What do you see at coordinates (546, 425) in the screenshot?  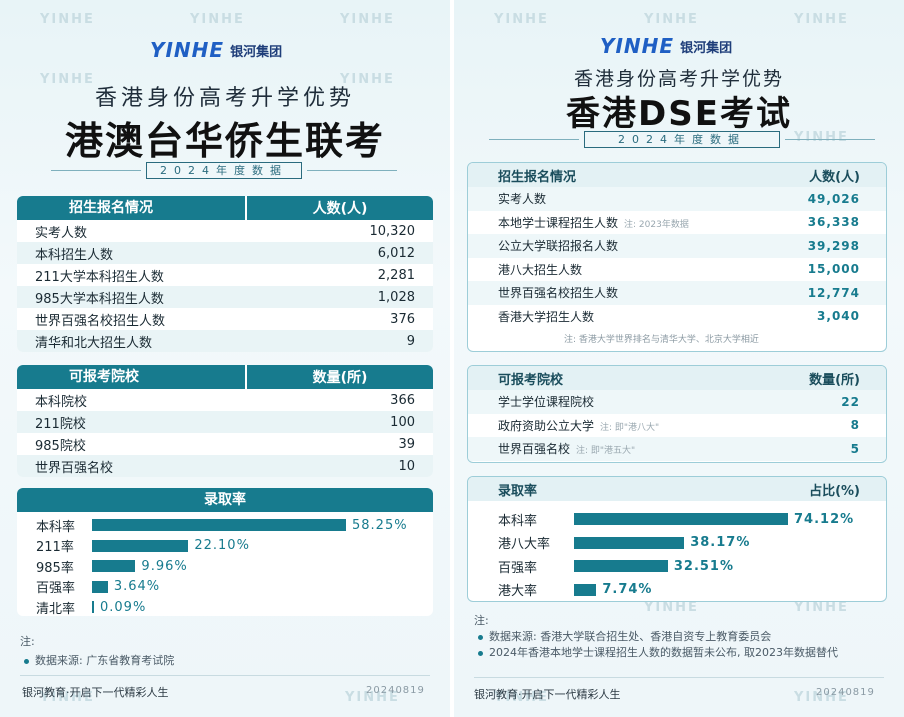 I see `row-label: 政府资助公立大学` at bounding box center [546, 425].